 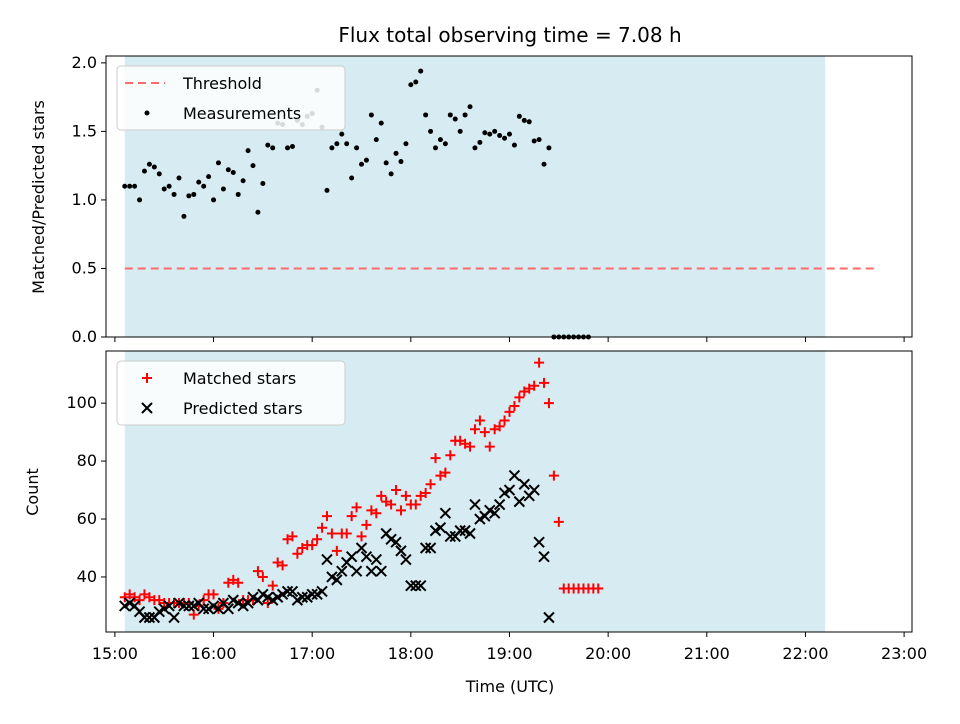 What do you see at coordinates (707, 653) in the screenshot?
I see `x-tick-label: 21:00` at bounding box center [707, 653].